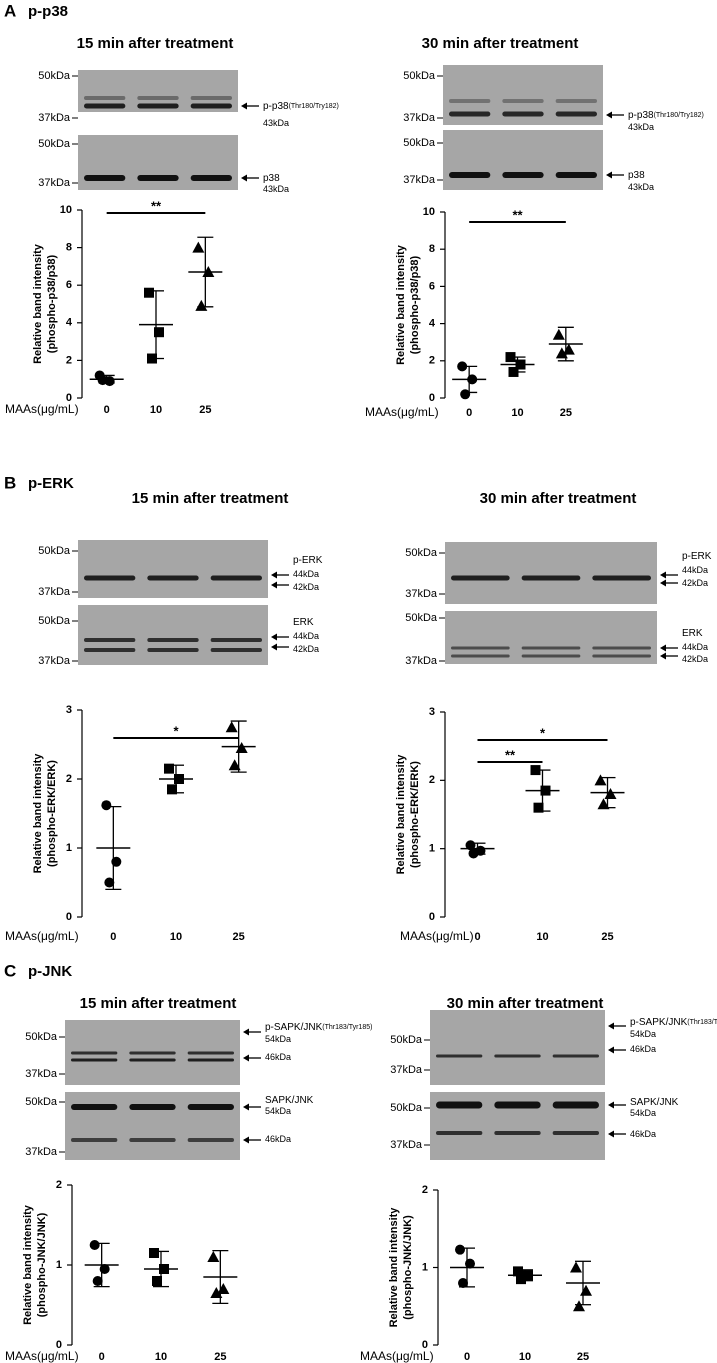  I want to click on y-tick-label: 6, so click(432, 286).